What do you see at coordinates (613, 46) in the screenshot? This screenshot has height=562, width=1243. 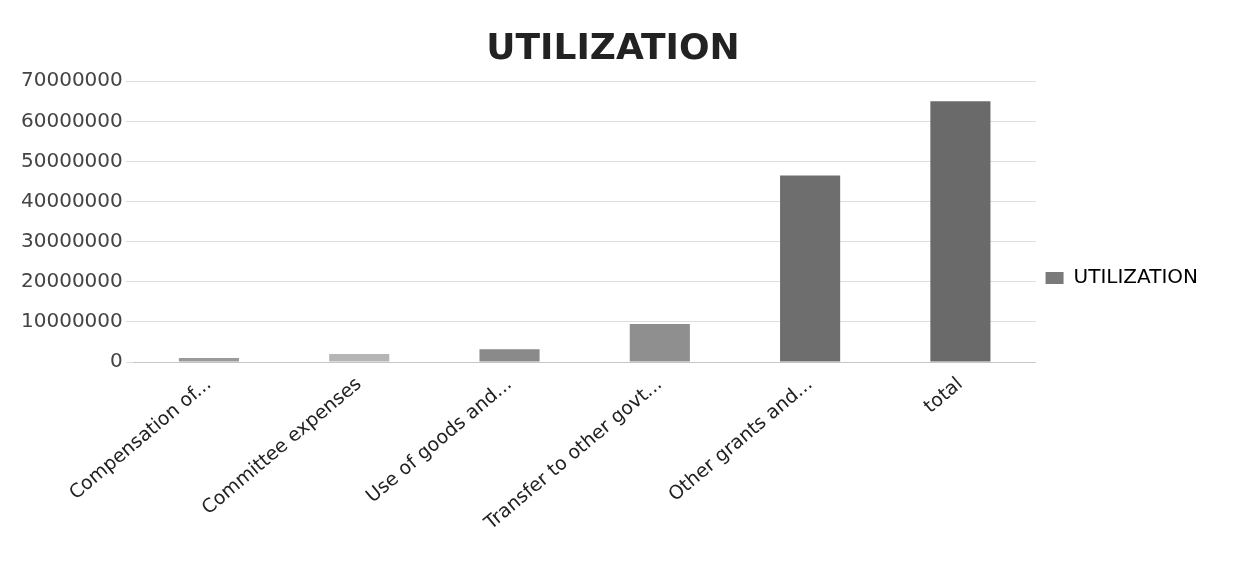 I see `chart-title: UTILIZATION` at bounding box center [613, 46].